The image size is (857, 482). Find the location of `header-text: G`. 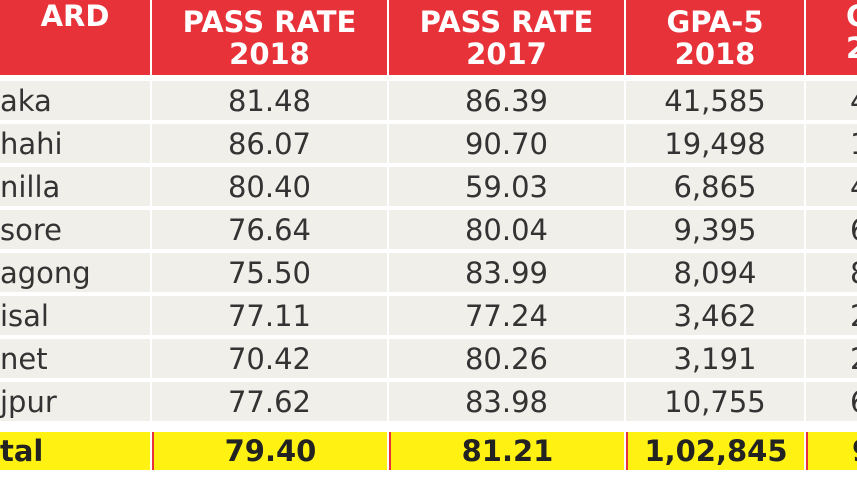

header-text: G is located at coordinates (851, 16).